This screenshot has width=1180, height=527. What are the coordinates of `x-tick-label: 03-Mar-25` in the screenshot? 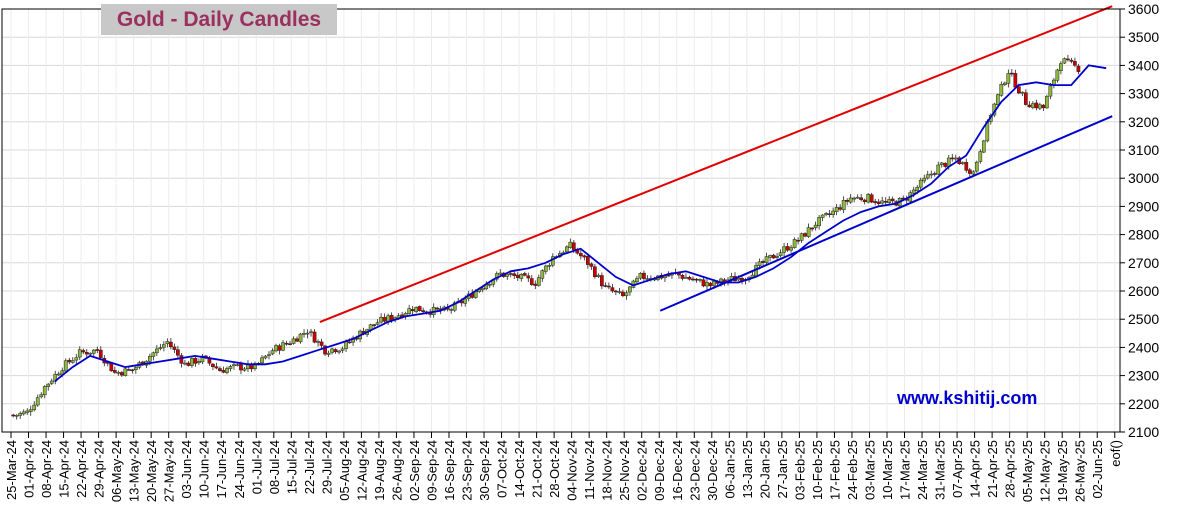 It's located at (869, 470).